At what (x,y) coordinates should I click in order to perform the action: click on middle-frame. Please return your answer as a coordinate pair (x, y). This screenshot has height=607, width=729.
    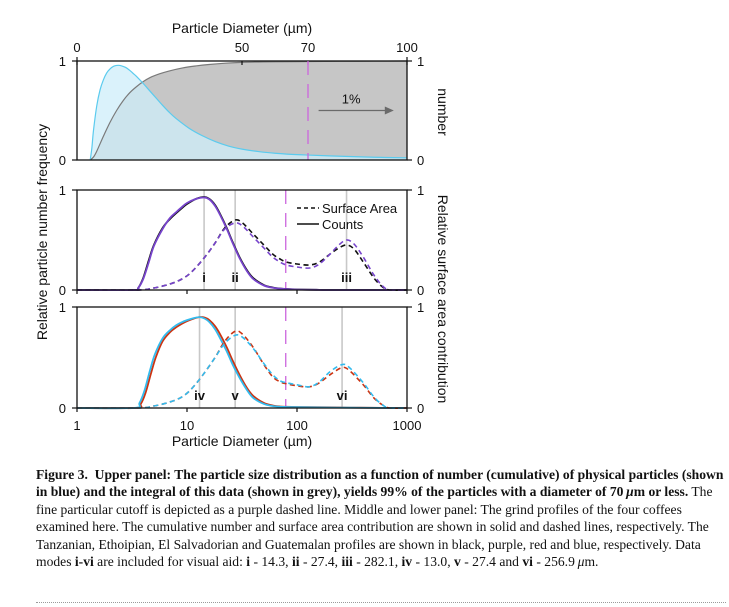
    Looking at the image, I should click on (242, 240).